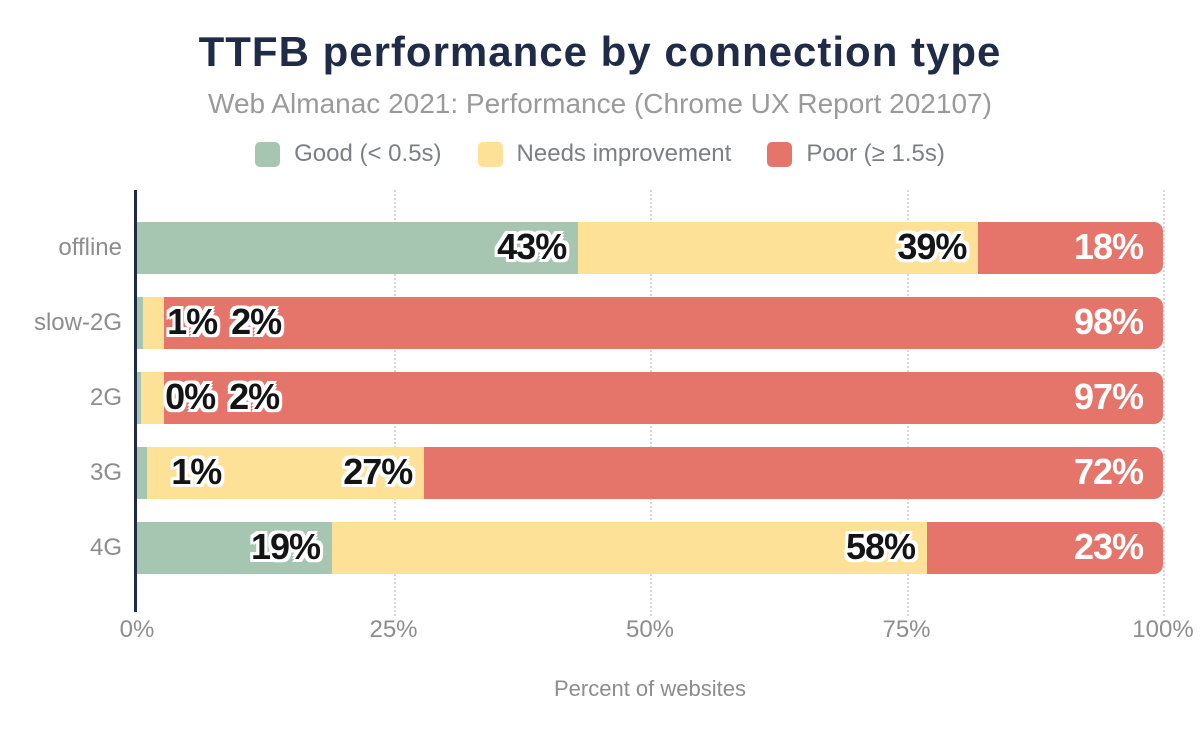 The width and height of the screenshot is (1200, 742). I want to click on legend-label: Needs improvement, so click(624, 153).